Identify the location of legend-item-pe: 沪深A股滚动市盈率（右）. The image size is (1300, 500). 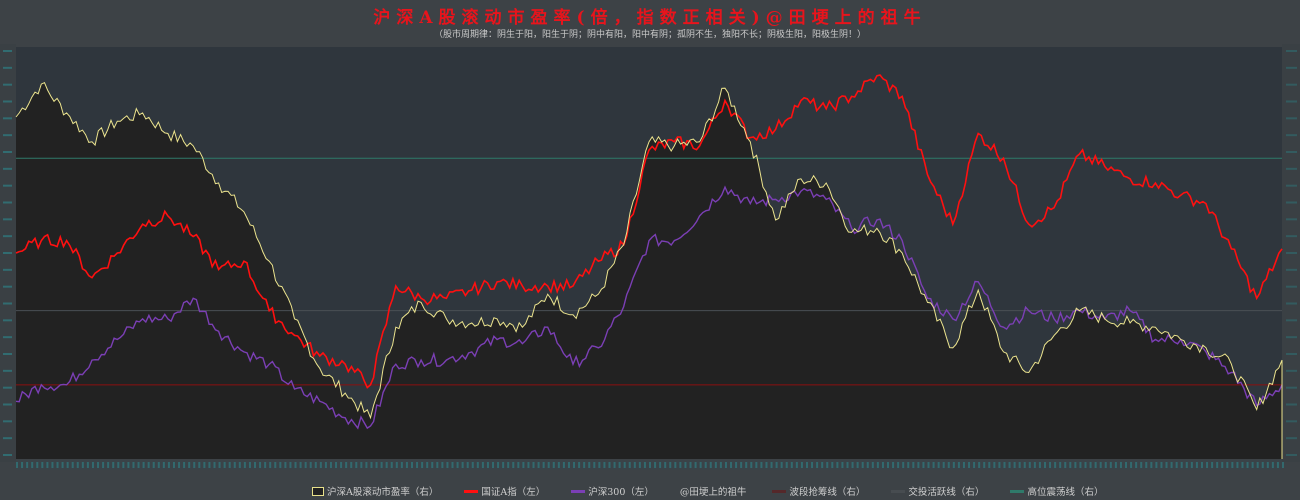
(375, 491).